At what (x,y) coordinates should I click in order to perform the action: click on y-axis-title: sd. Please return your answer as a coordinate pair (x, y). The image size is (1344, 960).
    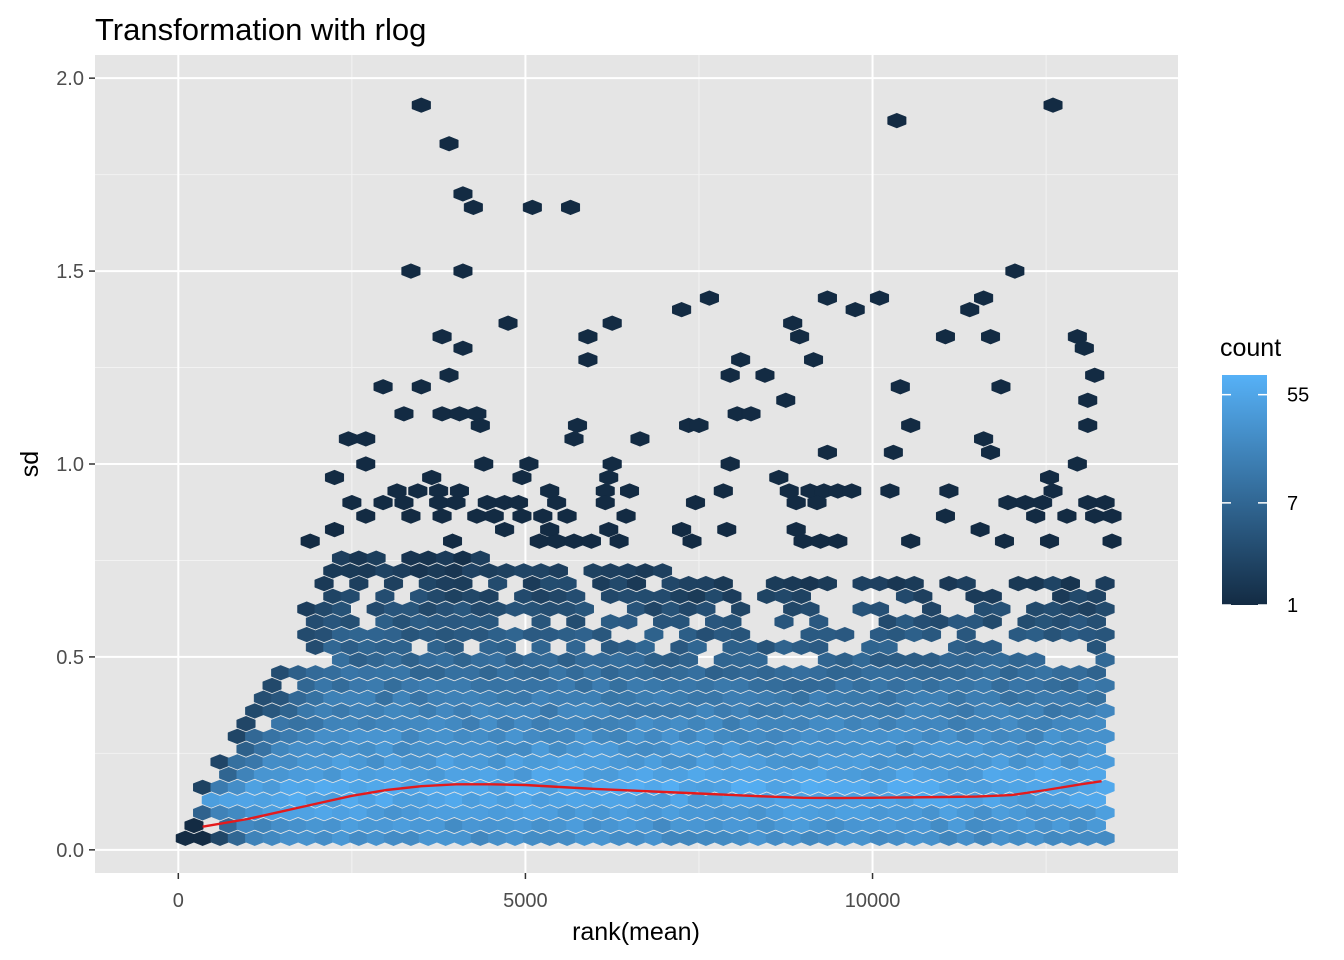
    Looking at the image, I should click on (30, 464).